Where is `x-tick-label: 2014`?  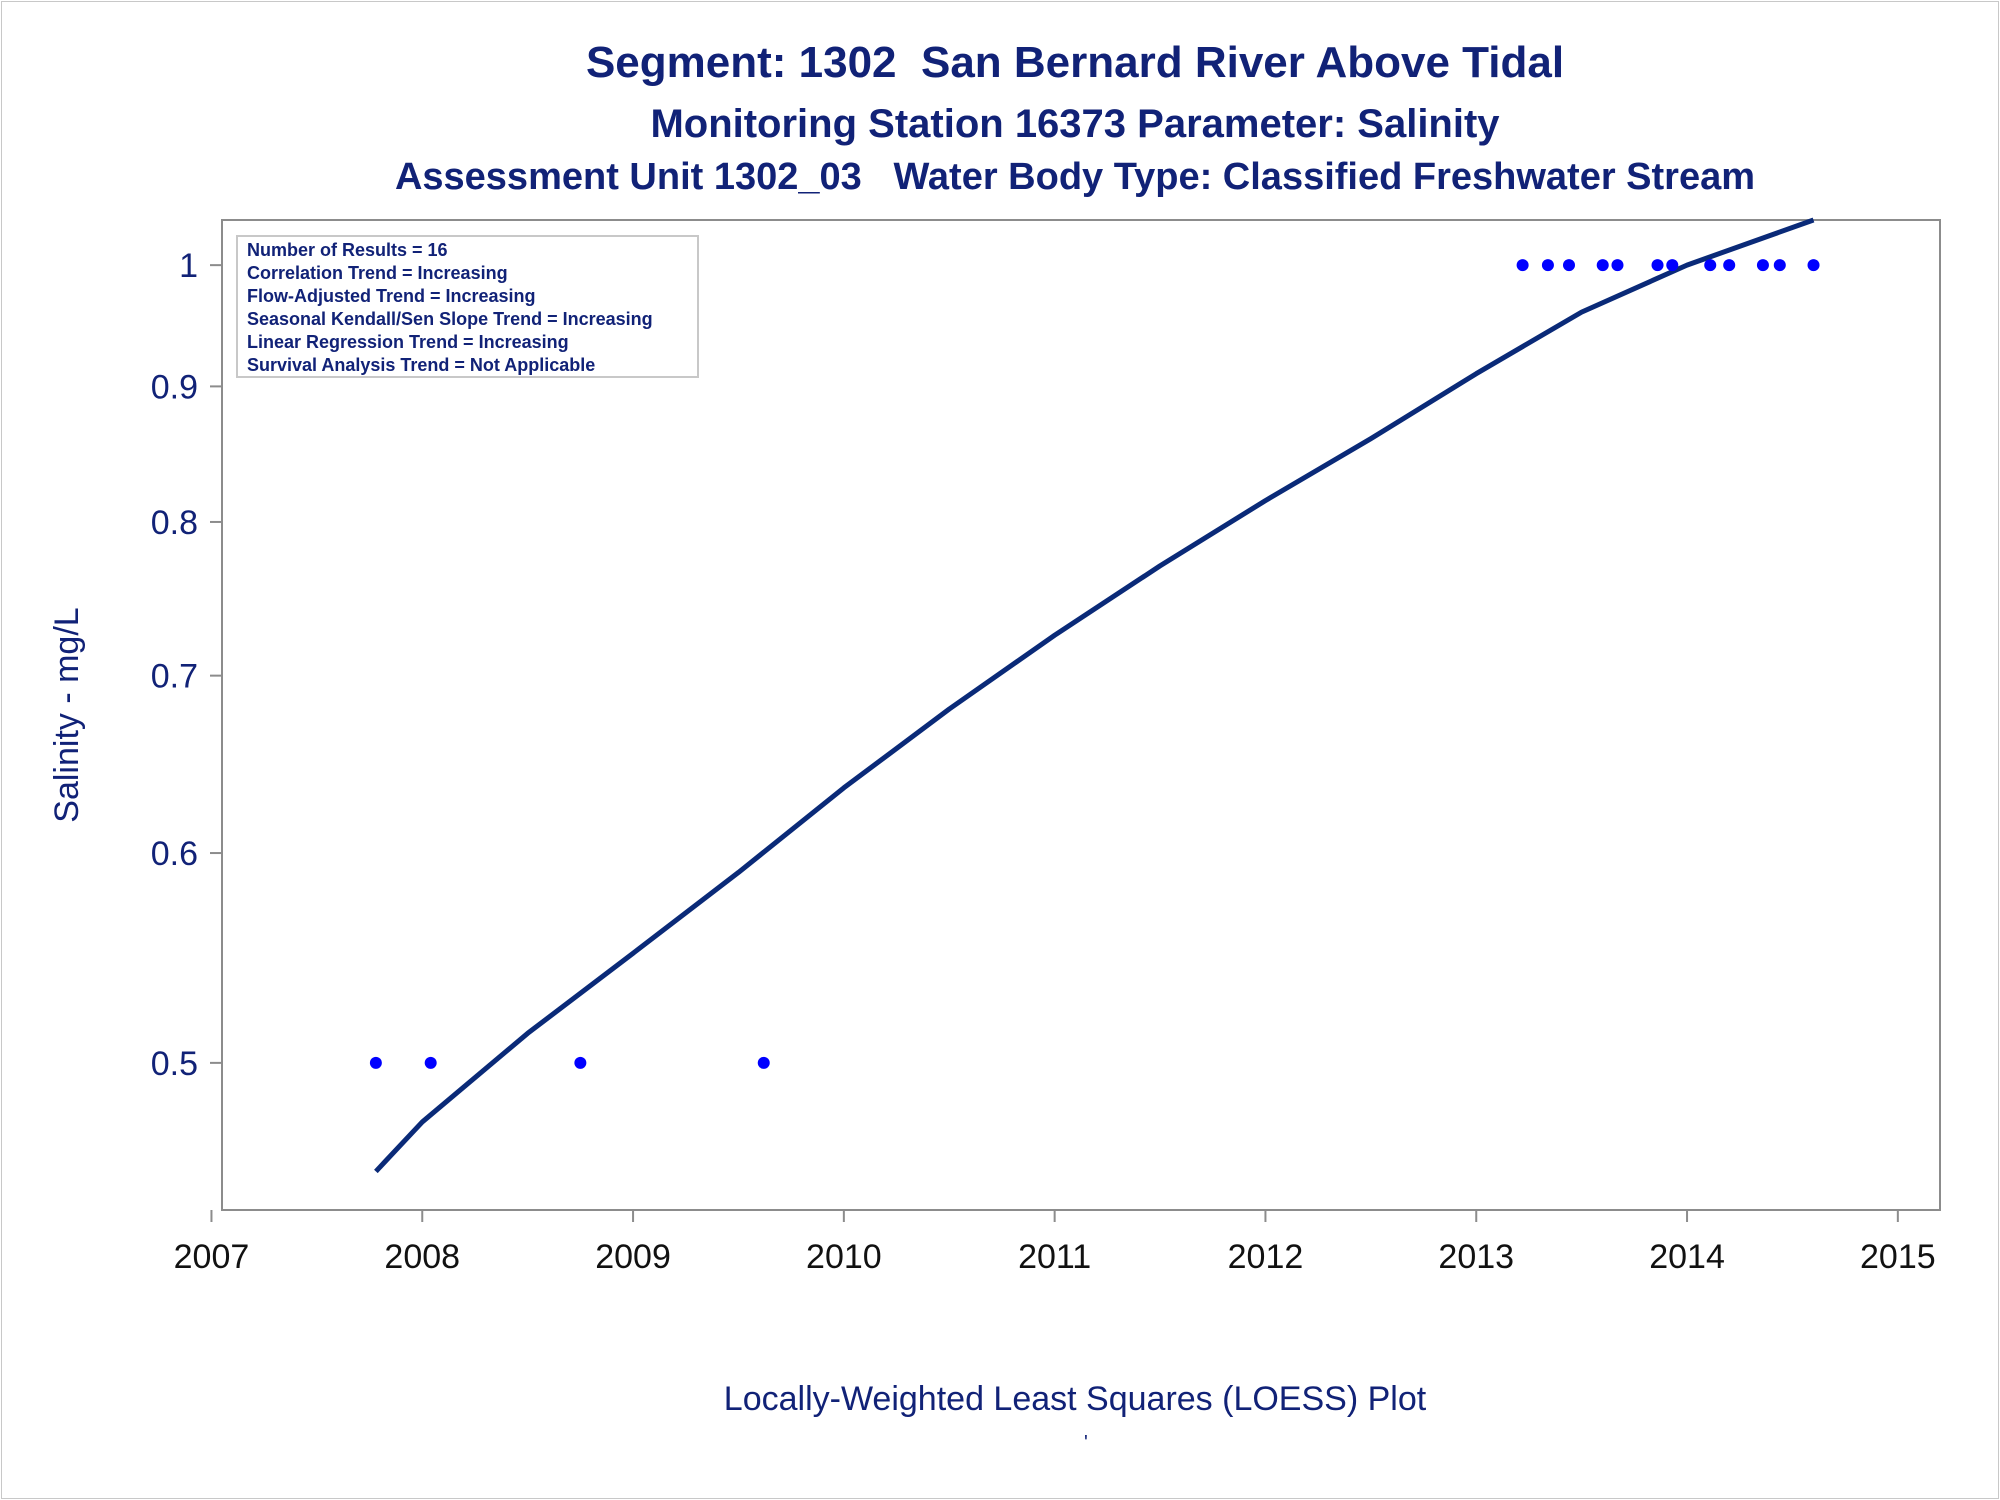 x-tick-label: 2014 is located at coordinates (1687, 1257).